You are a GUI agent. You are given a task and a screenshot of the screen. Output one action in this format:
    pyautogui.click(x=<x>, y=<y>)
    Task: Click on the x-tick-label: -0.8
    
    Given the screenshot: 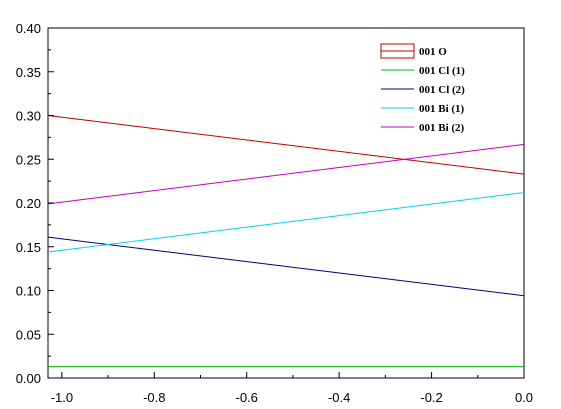 What is the action you would take?
    pyautogui.click(x=154, y=397)
    